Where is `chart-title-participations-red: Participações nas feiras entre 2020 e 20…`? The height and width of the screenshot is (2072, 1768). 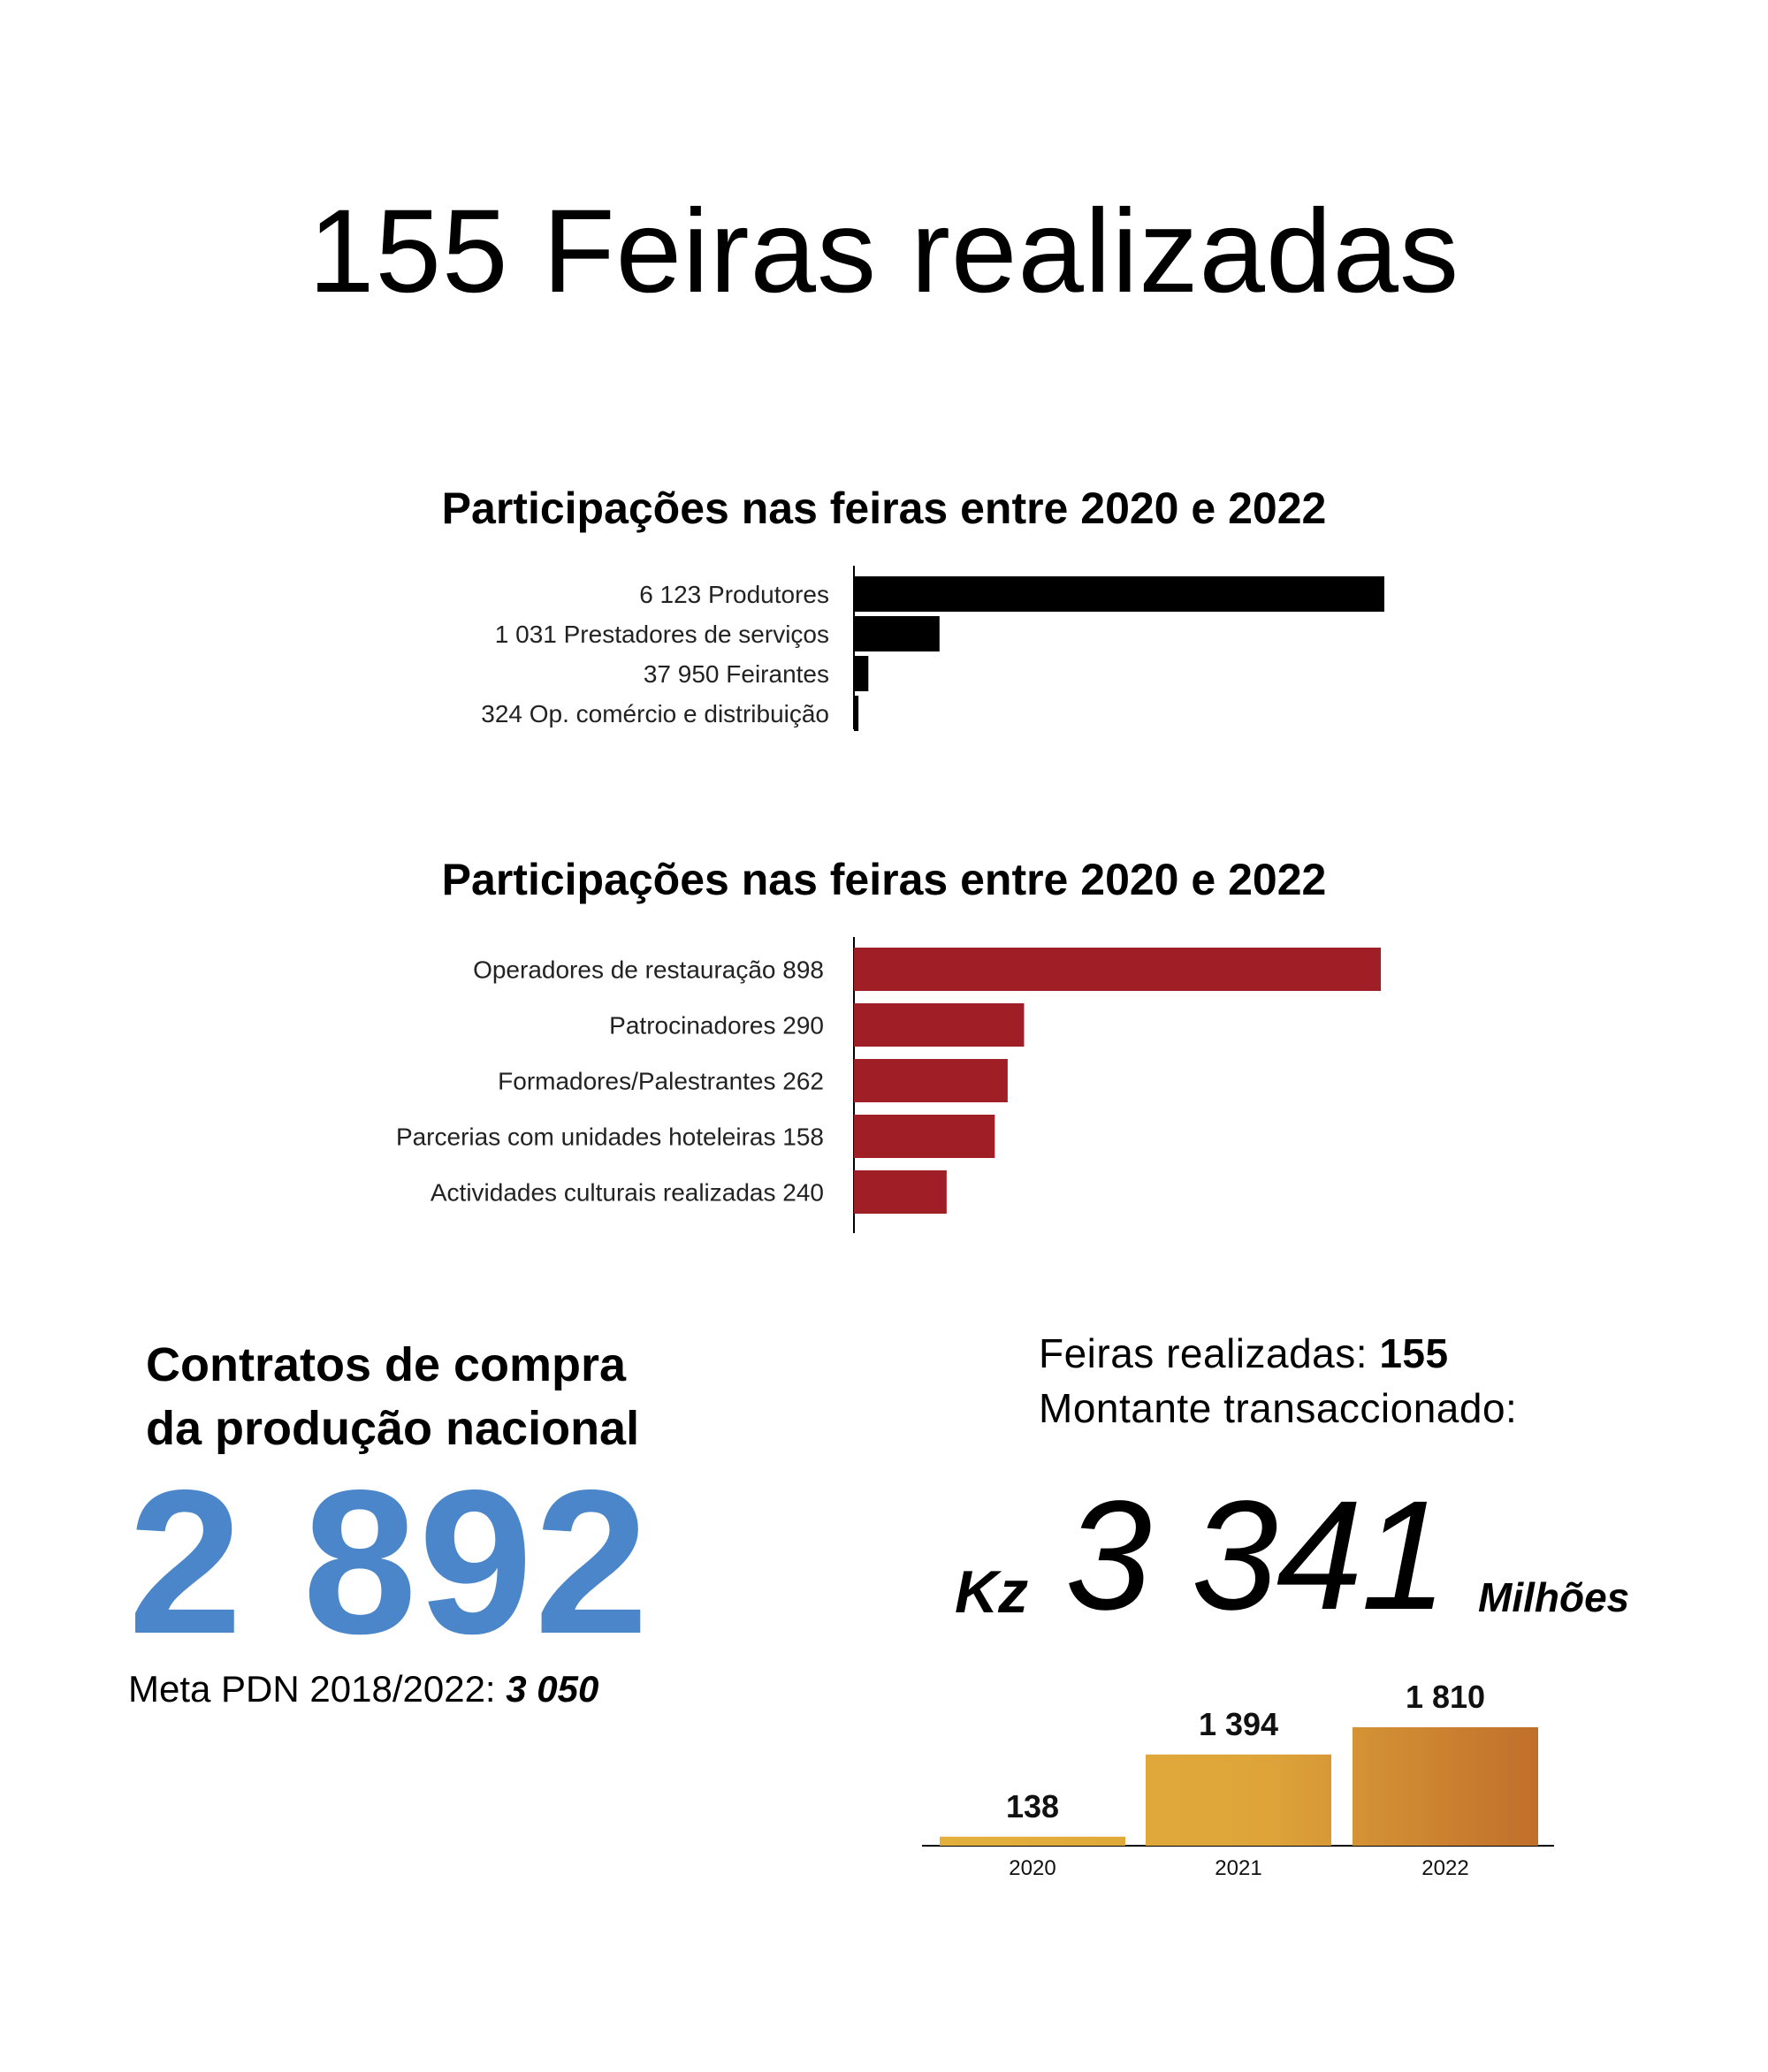
chart-title-participations-red: Participações nas feiras entre 2020 e 20… is located at coordinates (884, 879).